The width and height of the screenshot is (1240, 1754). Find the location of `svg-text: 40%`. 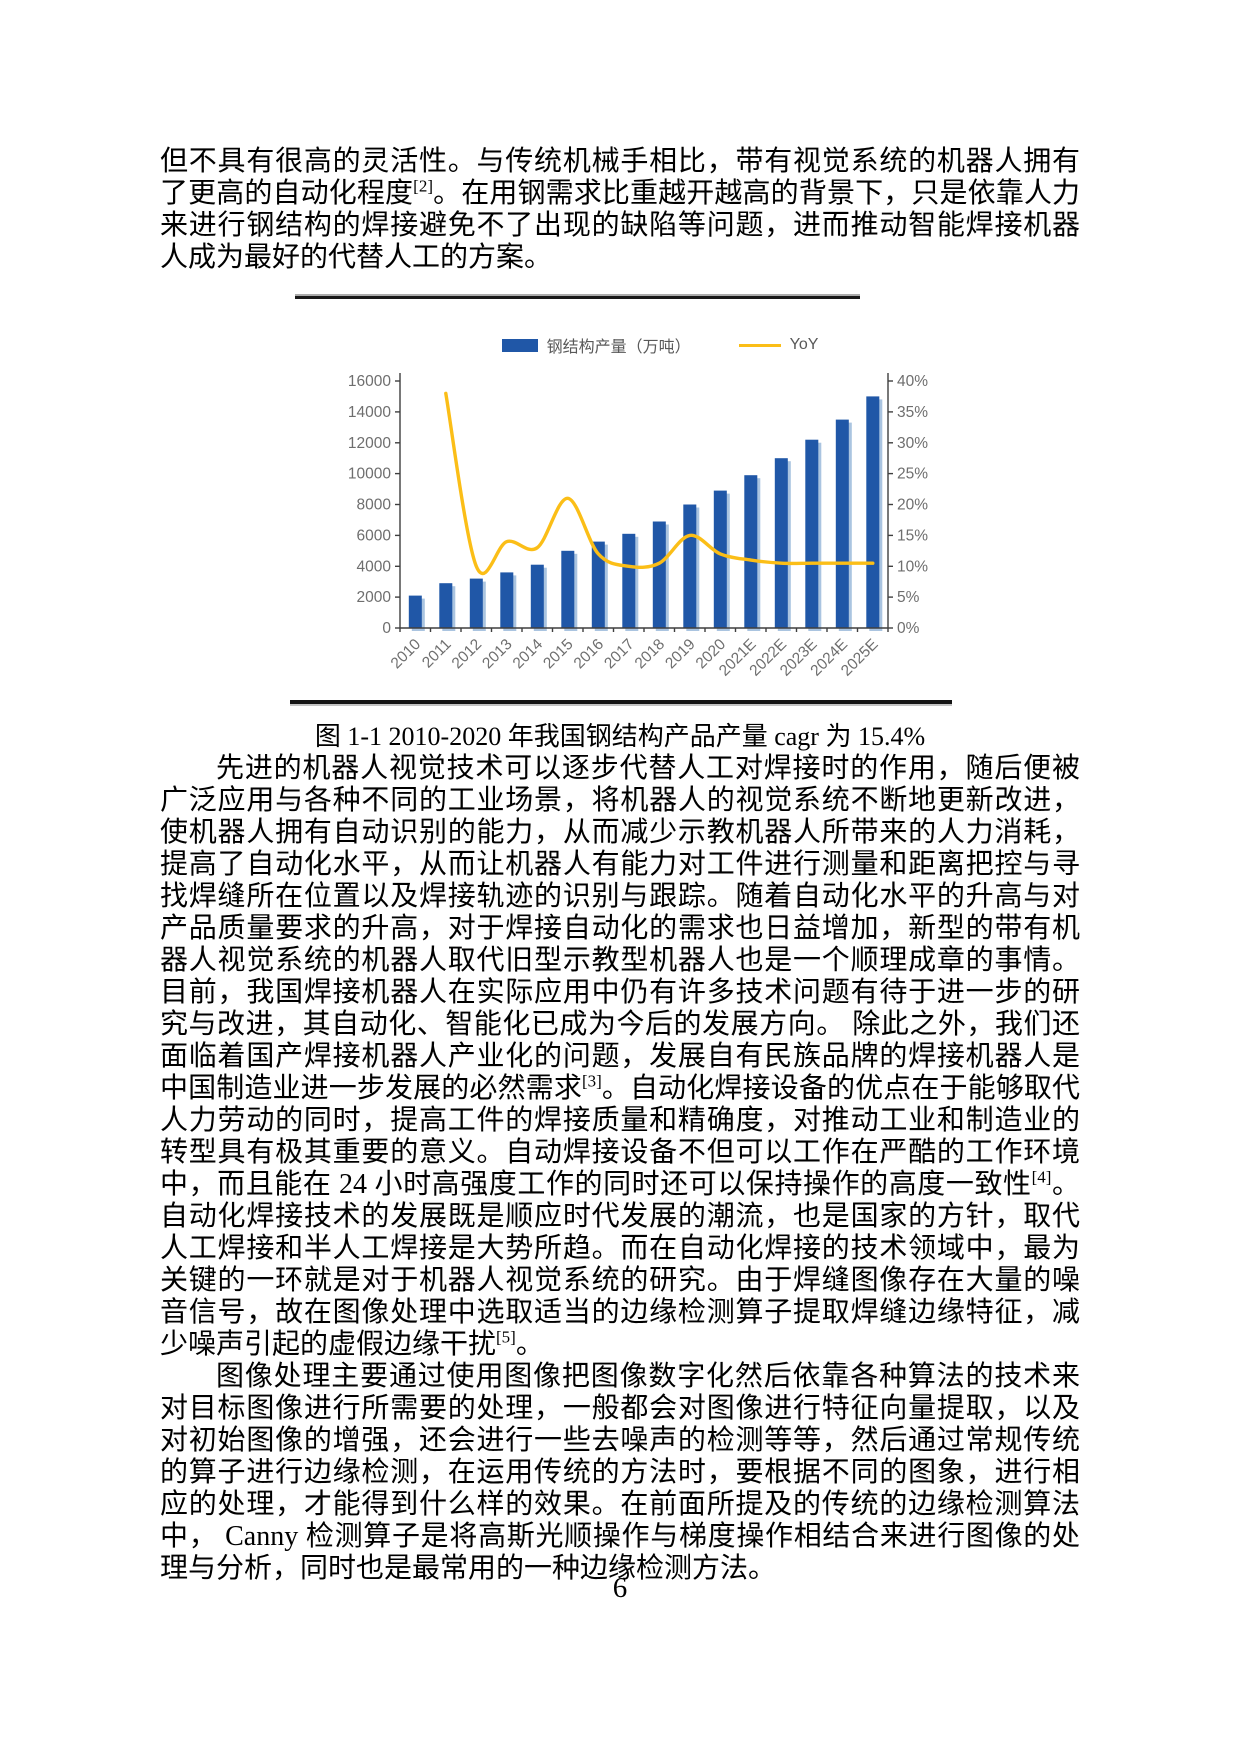

svg-text: 40% is located at coordinates (912, 381).